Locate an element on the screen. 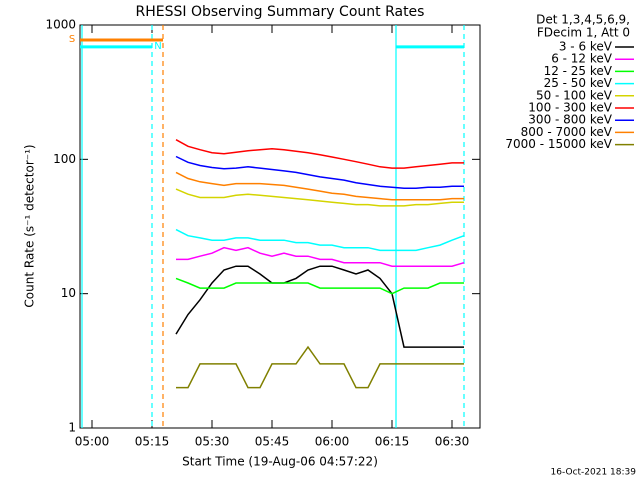 The width and height of the screenshot is (640, 480). x-tick-label: 05:45 is located at coordinates (272, 442).